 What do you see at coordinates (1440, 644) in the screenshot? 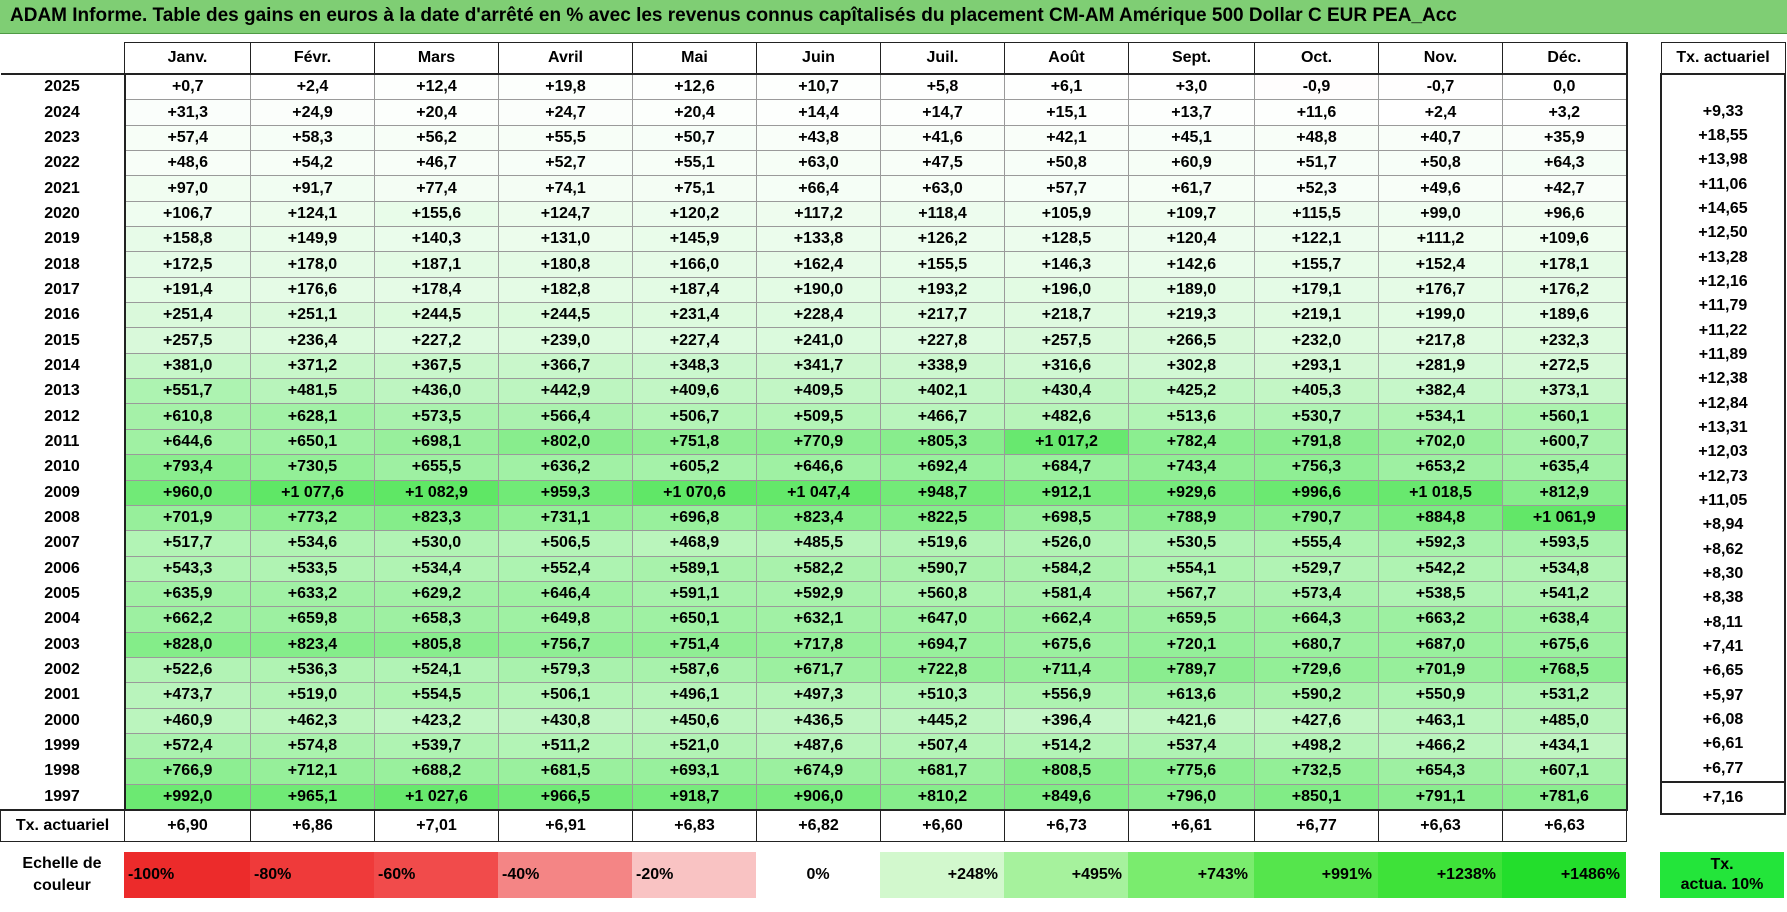
I see `gain-cell: +687,0` at bounding box center [1440, 644].